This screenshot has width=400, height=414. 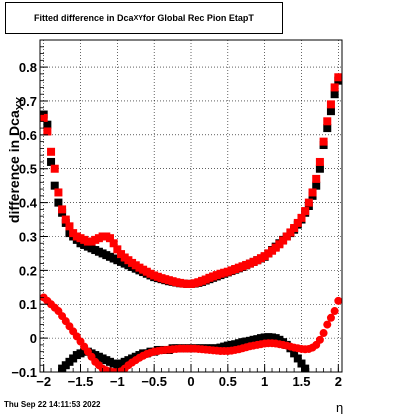 What do you see at coordinates (117, 381) in the screenshot?
I see `x-tick-label: −1` at bounding box center [117, 381].